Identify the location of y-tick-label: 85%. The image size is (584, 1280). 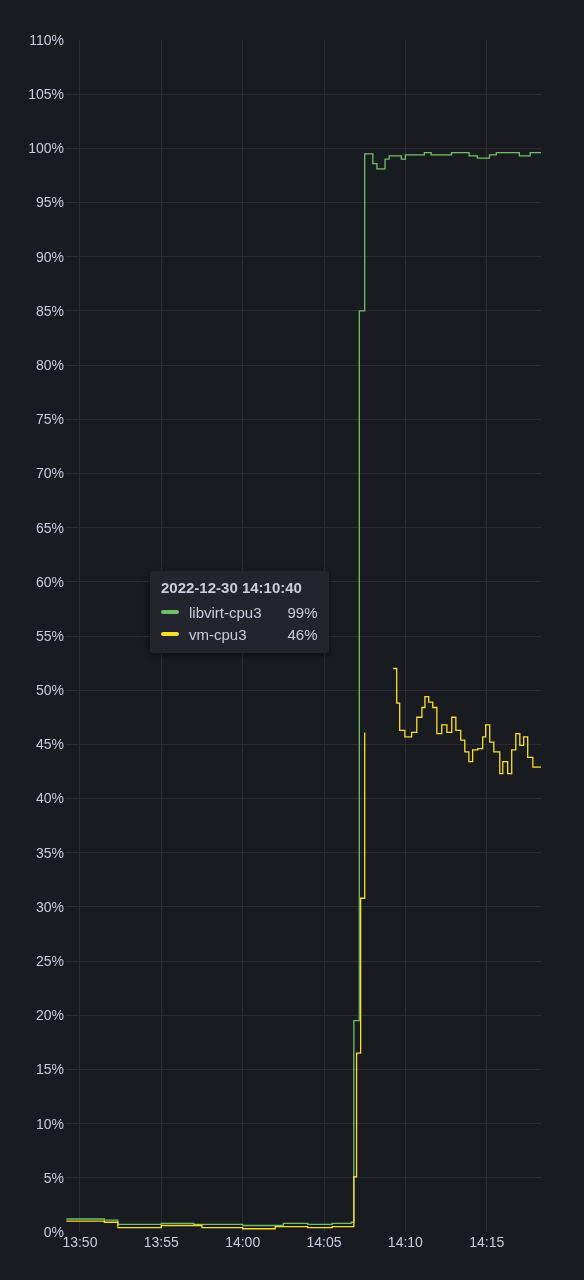
(49, 310).